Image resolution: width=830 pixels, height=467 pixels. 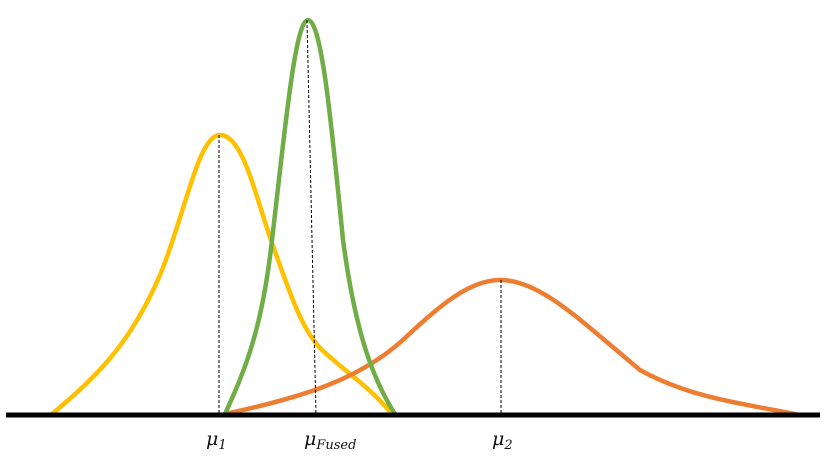 I want to click on mufused-symbol: μ, so click(x=310, y=439).